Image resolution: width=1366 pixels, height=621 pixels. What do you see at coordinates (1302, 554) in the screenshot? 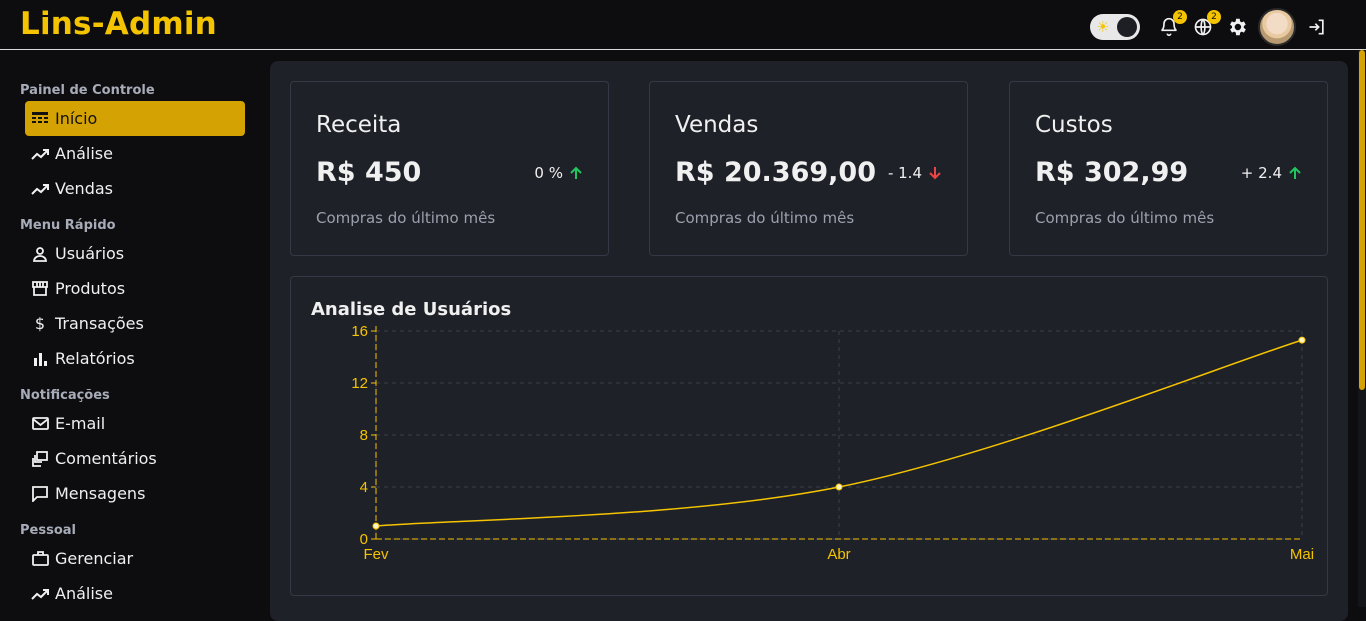
I see `x-tick-label: Mai` at bounding box center [1302, 554].